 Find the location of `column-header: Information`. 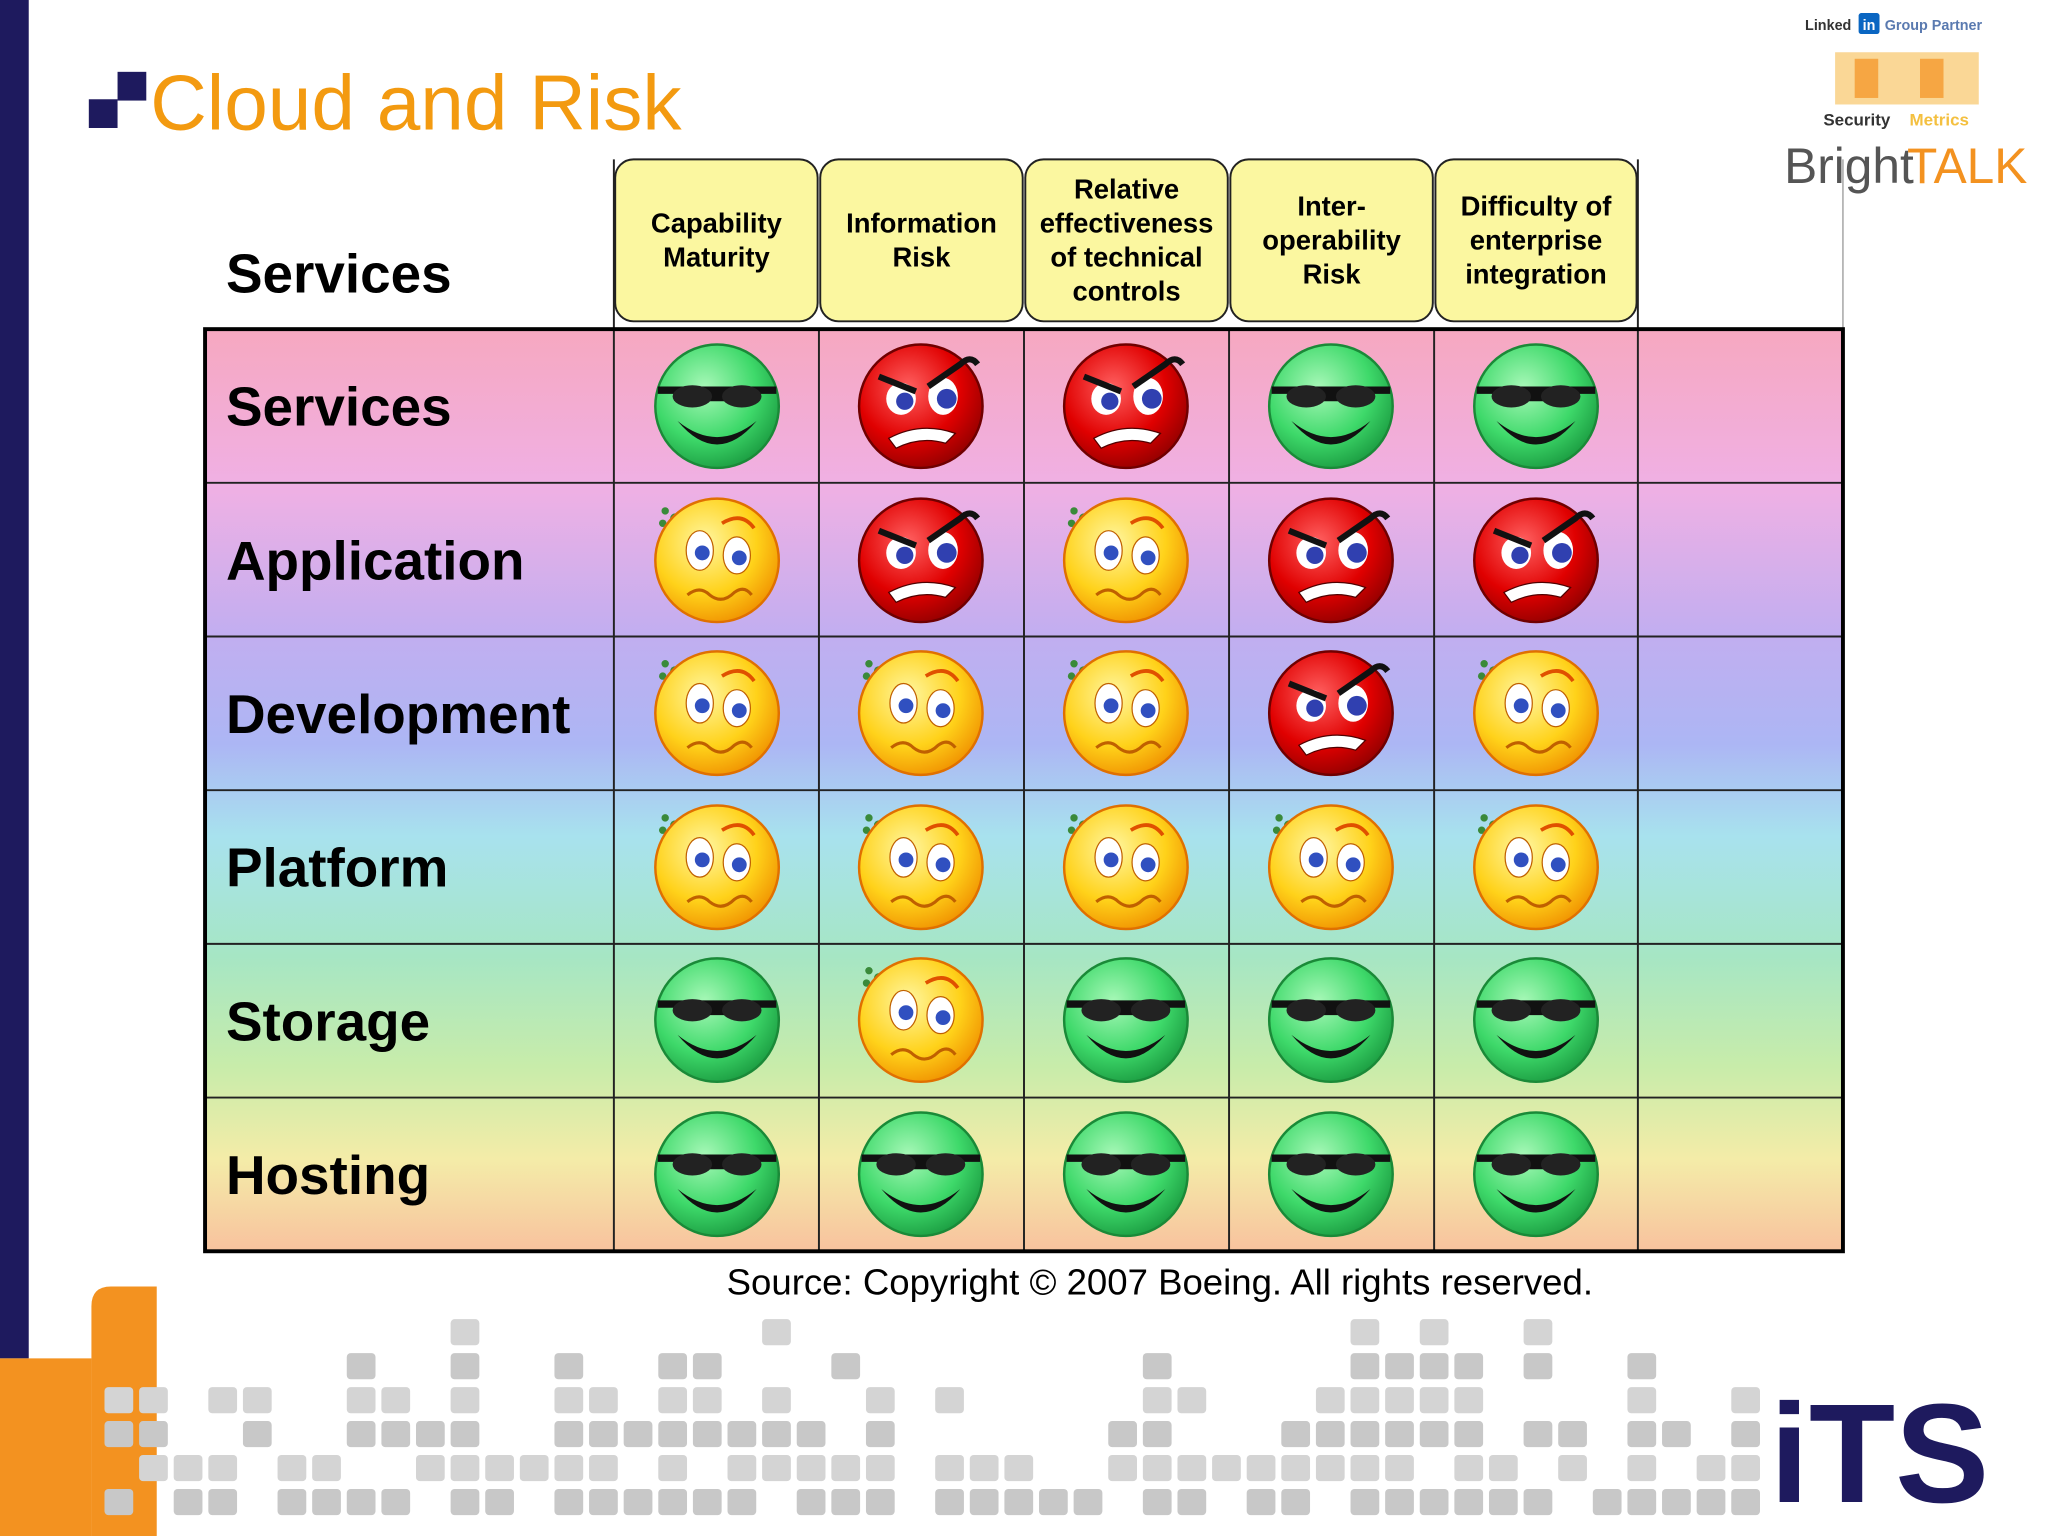

column-header: Information is located at coordinates (921, 222).